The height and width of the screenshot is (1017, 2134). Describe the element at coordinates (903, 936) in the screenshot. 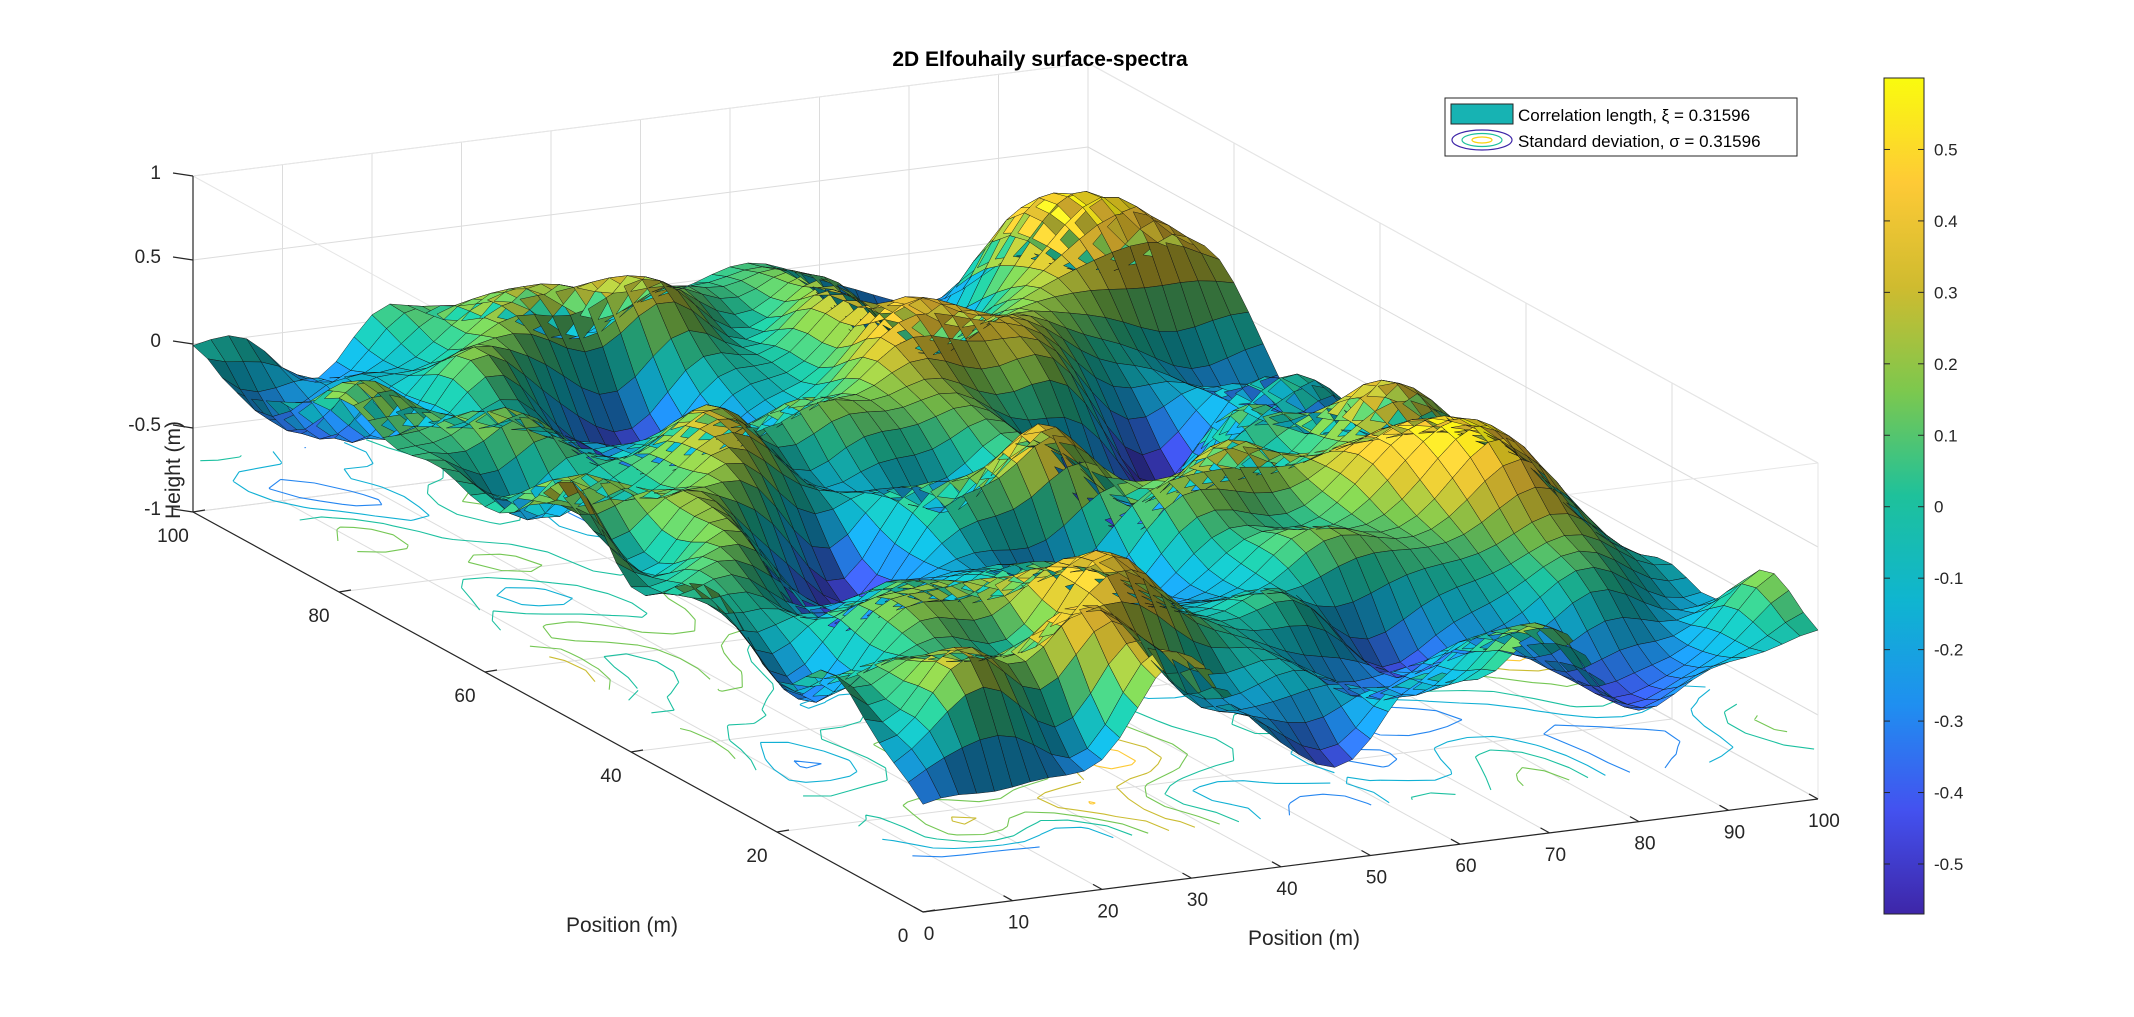

I see `y-tick-label: 0` at that location.